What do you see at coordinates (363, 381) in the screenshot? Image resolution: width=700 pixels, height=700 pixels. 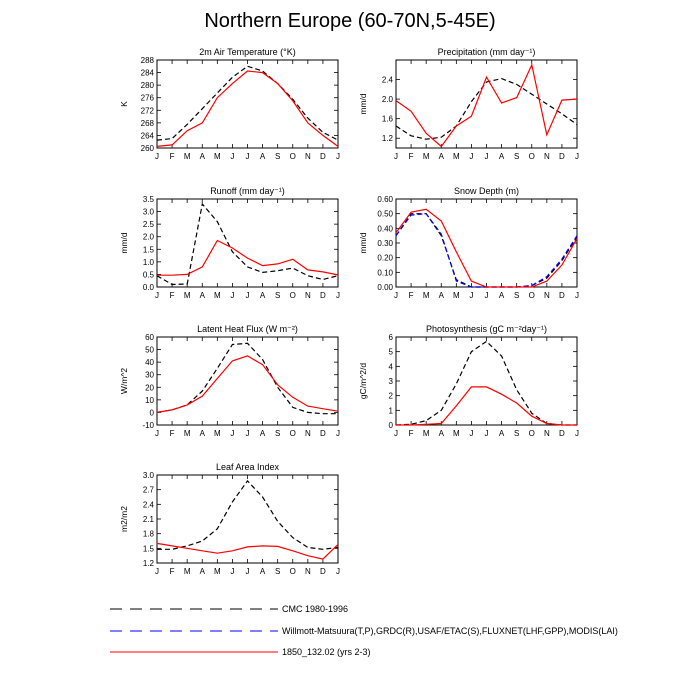 I see `y-axis-label: gC/m^2/d` at bounding box center [363, 381].